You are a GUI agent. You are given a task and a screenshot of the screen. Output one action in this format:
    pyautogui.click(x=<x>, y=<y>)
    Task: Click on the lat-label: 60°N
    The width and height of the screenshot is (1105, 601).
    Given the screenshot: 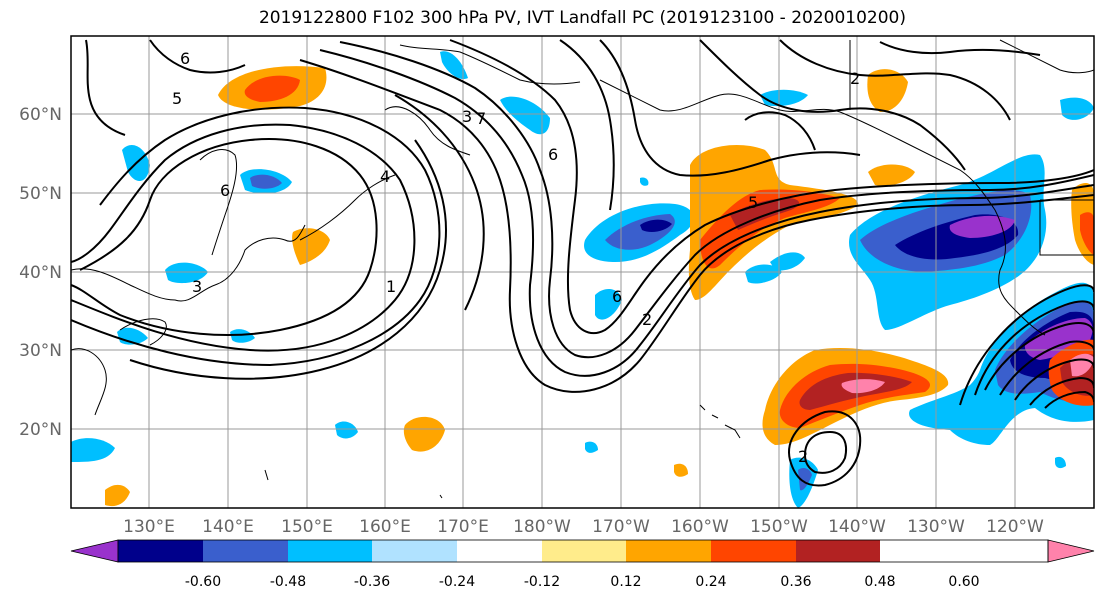 What is the action you would take?
    pyautogui.click(x=40, y=115)
    